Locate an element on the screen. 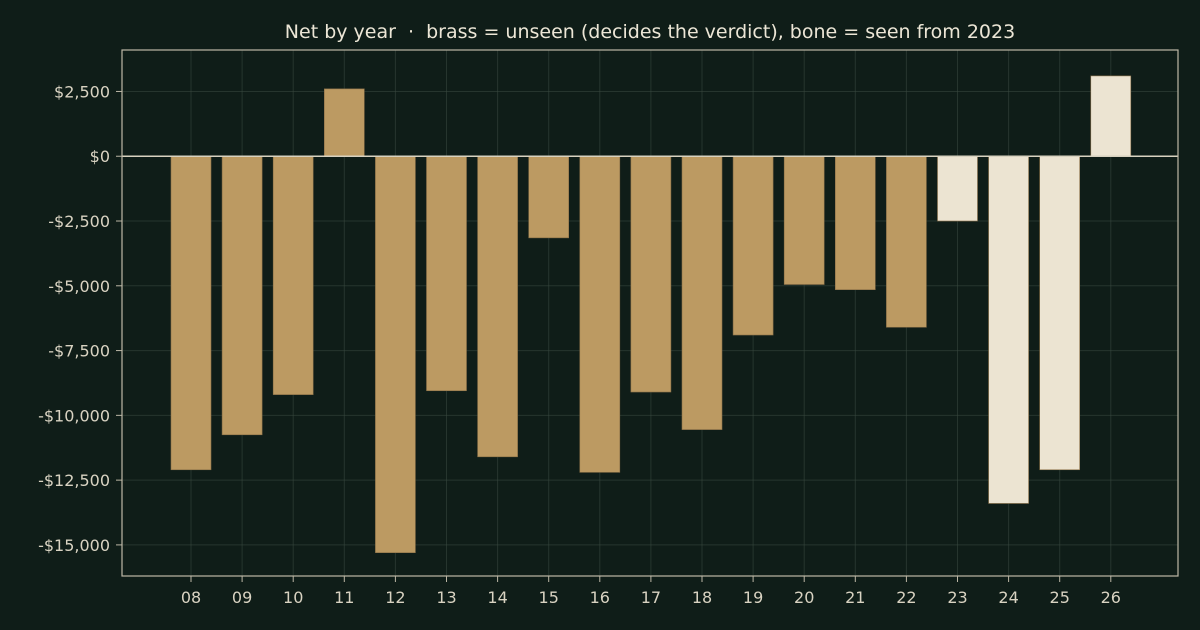 This screenshot has height=630, width=1200. x-tick-label: 08 is located at coordinates (191, 597).